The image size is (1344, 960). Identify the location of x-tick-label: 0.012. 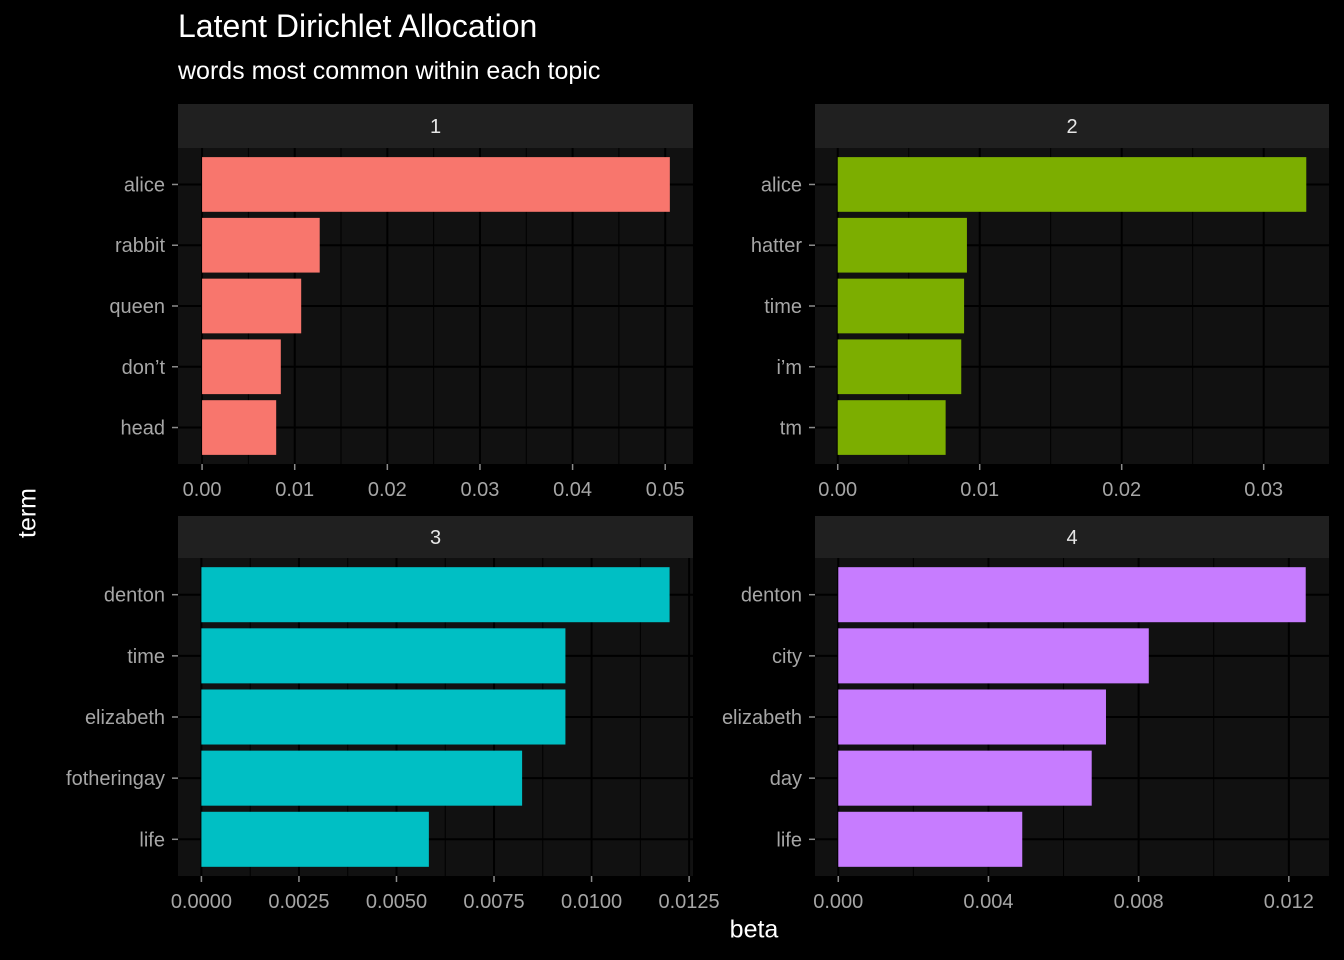
(1289, 902).